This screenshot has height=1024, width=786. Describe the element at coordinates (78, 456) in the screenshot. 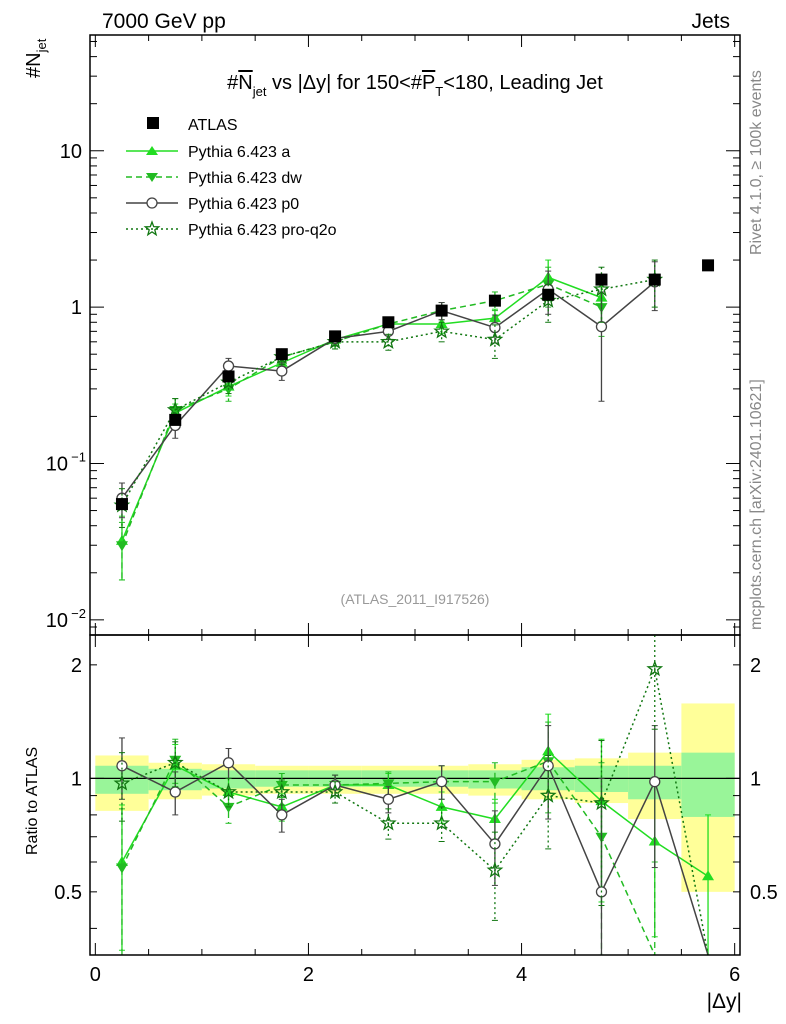

I see `main-y-tick-exponent: −1` at that location.